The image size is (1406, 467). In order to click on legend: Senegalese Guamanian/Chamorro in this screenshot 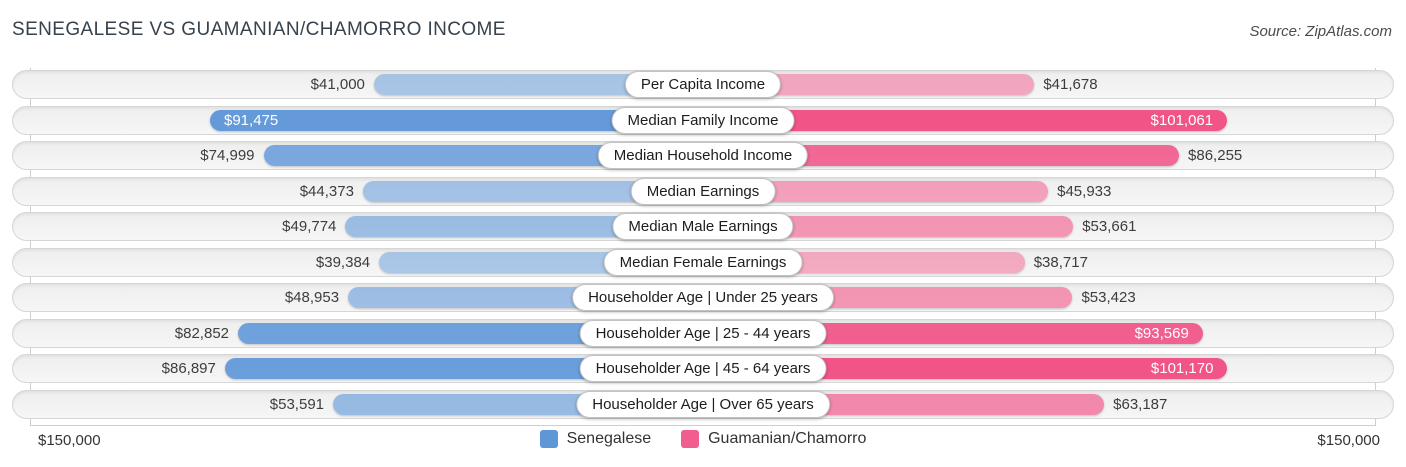, I will do `click(703, 439)`.